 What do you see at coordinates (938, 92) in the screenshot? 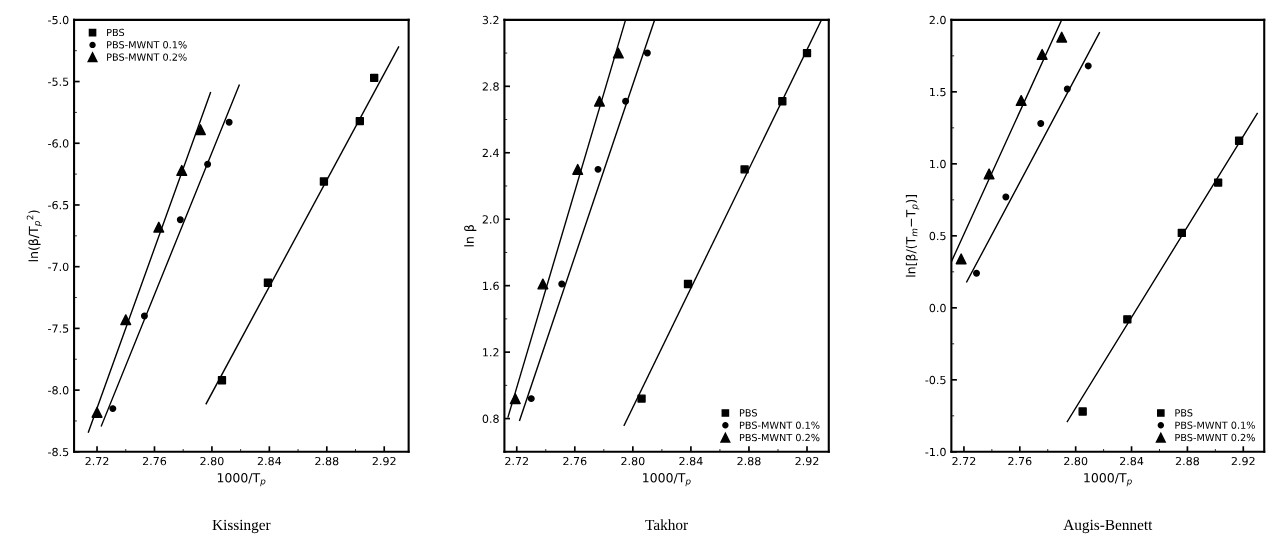
I see `y-tick-label: 1.5` at bounding box center [938, 92].